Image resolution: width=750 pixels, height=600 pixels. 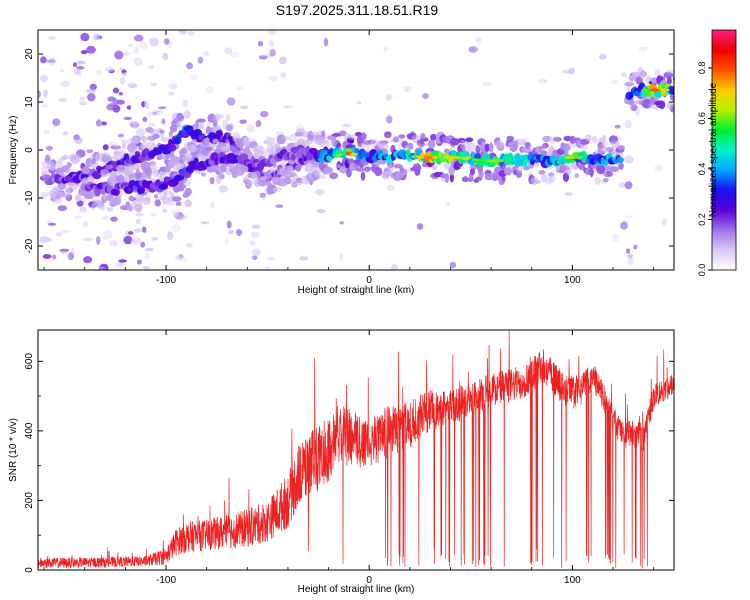 I want to click on snr-x-label: Height of straight line (km), so click(x=356, y=589).